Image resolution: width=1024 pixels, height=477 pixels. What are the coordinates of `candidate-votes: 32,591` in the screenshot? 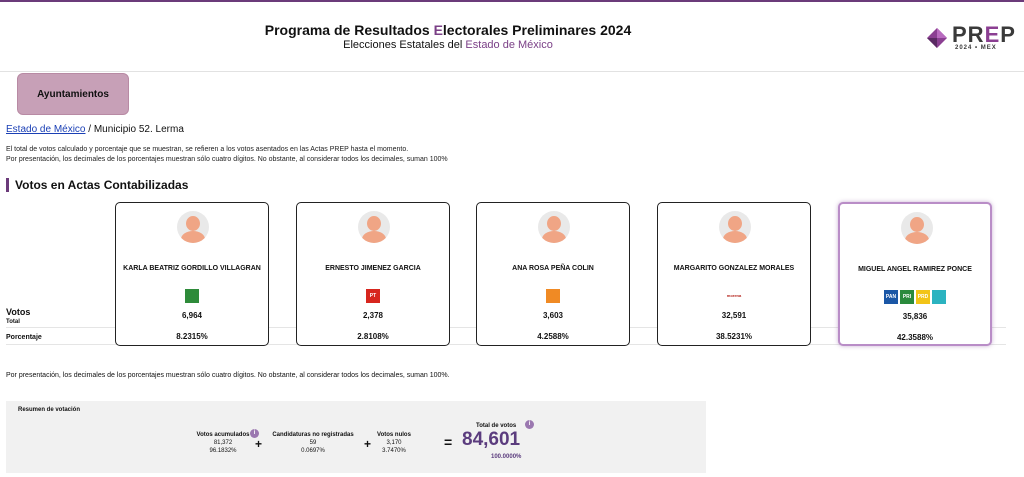 It's located at (734, 315).